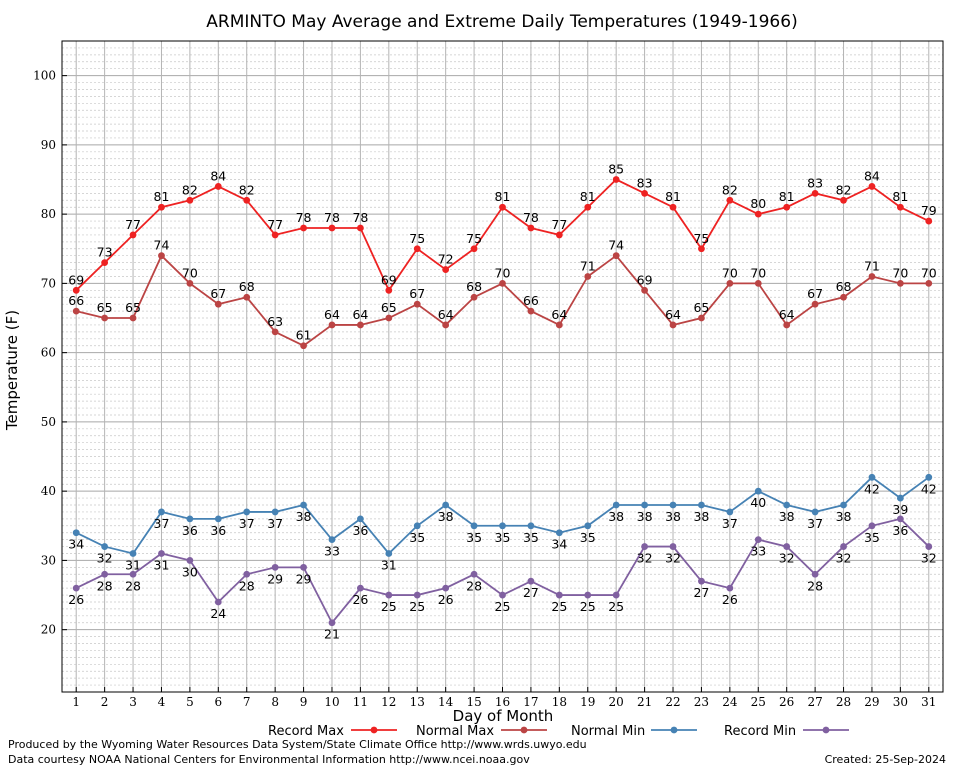 This screenshot has height=768, width=954. I want to click on legend-item: Normal Min, so click(634, 731).